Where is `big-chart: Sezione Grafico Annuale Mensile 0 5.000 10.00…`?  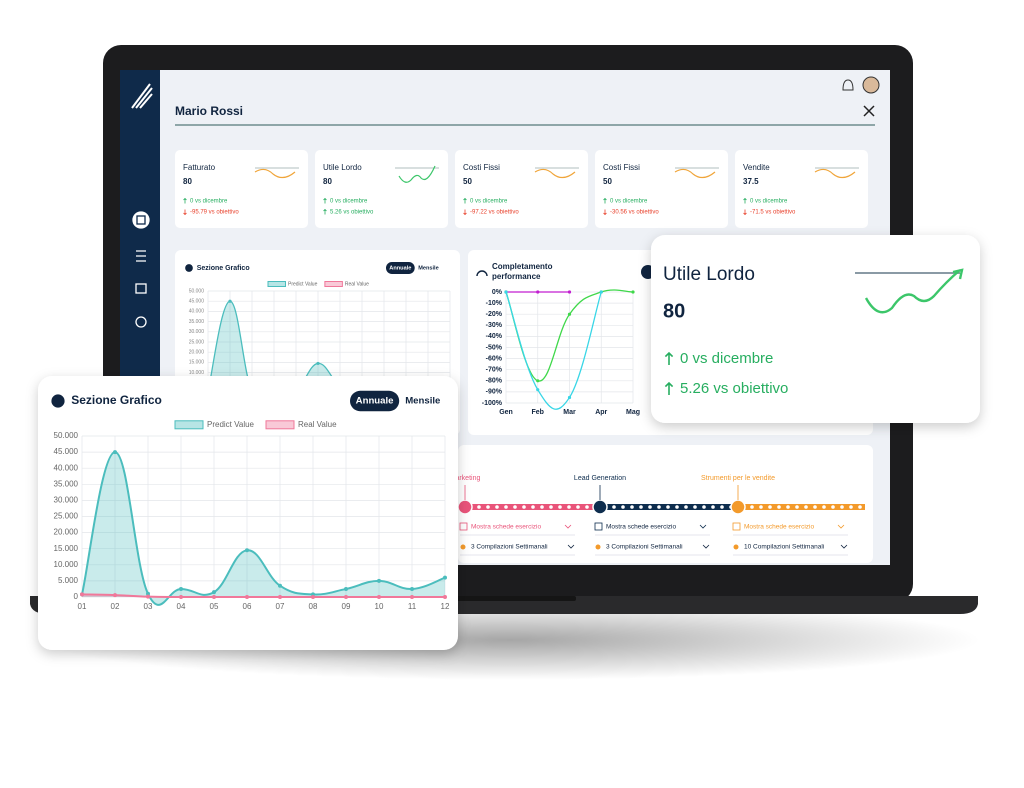 big-chart: Sezione Grafico Annuale Mensile 0 5.000 10.00… is located at coordinates (250, 500).